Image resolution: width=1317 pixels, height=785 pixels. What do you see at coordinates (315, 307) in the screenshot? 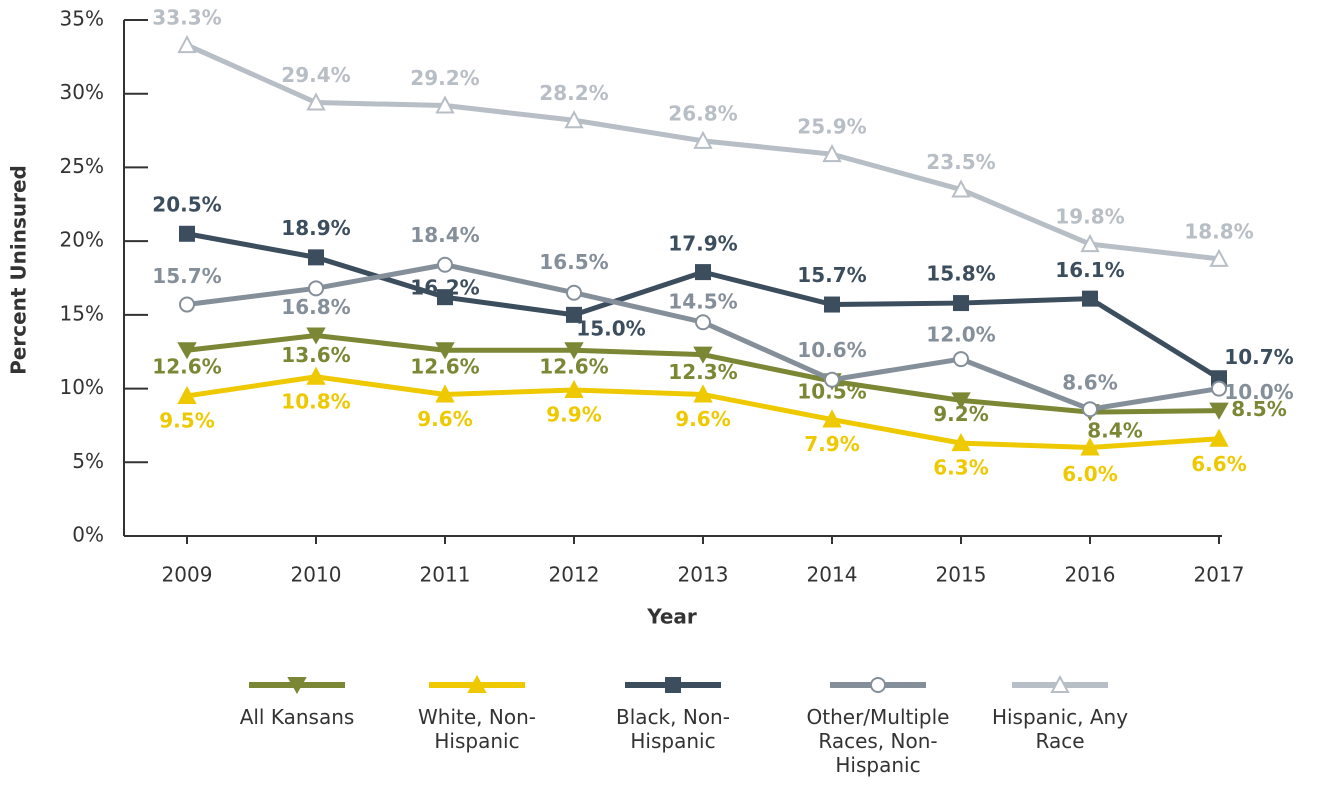
I see `value-label: 16.8%` at bounding box center [315, 307].